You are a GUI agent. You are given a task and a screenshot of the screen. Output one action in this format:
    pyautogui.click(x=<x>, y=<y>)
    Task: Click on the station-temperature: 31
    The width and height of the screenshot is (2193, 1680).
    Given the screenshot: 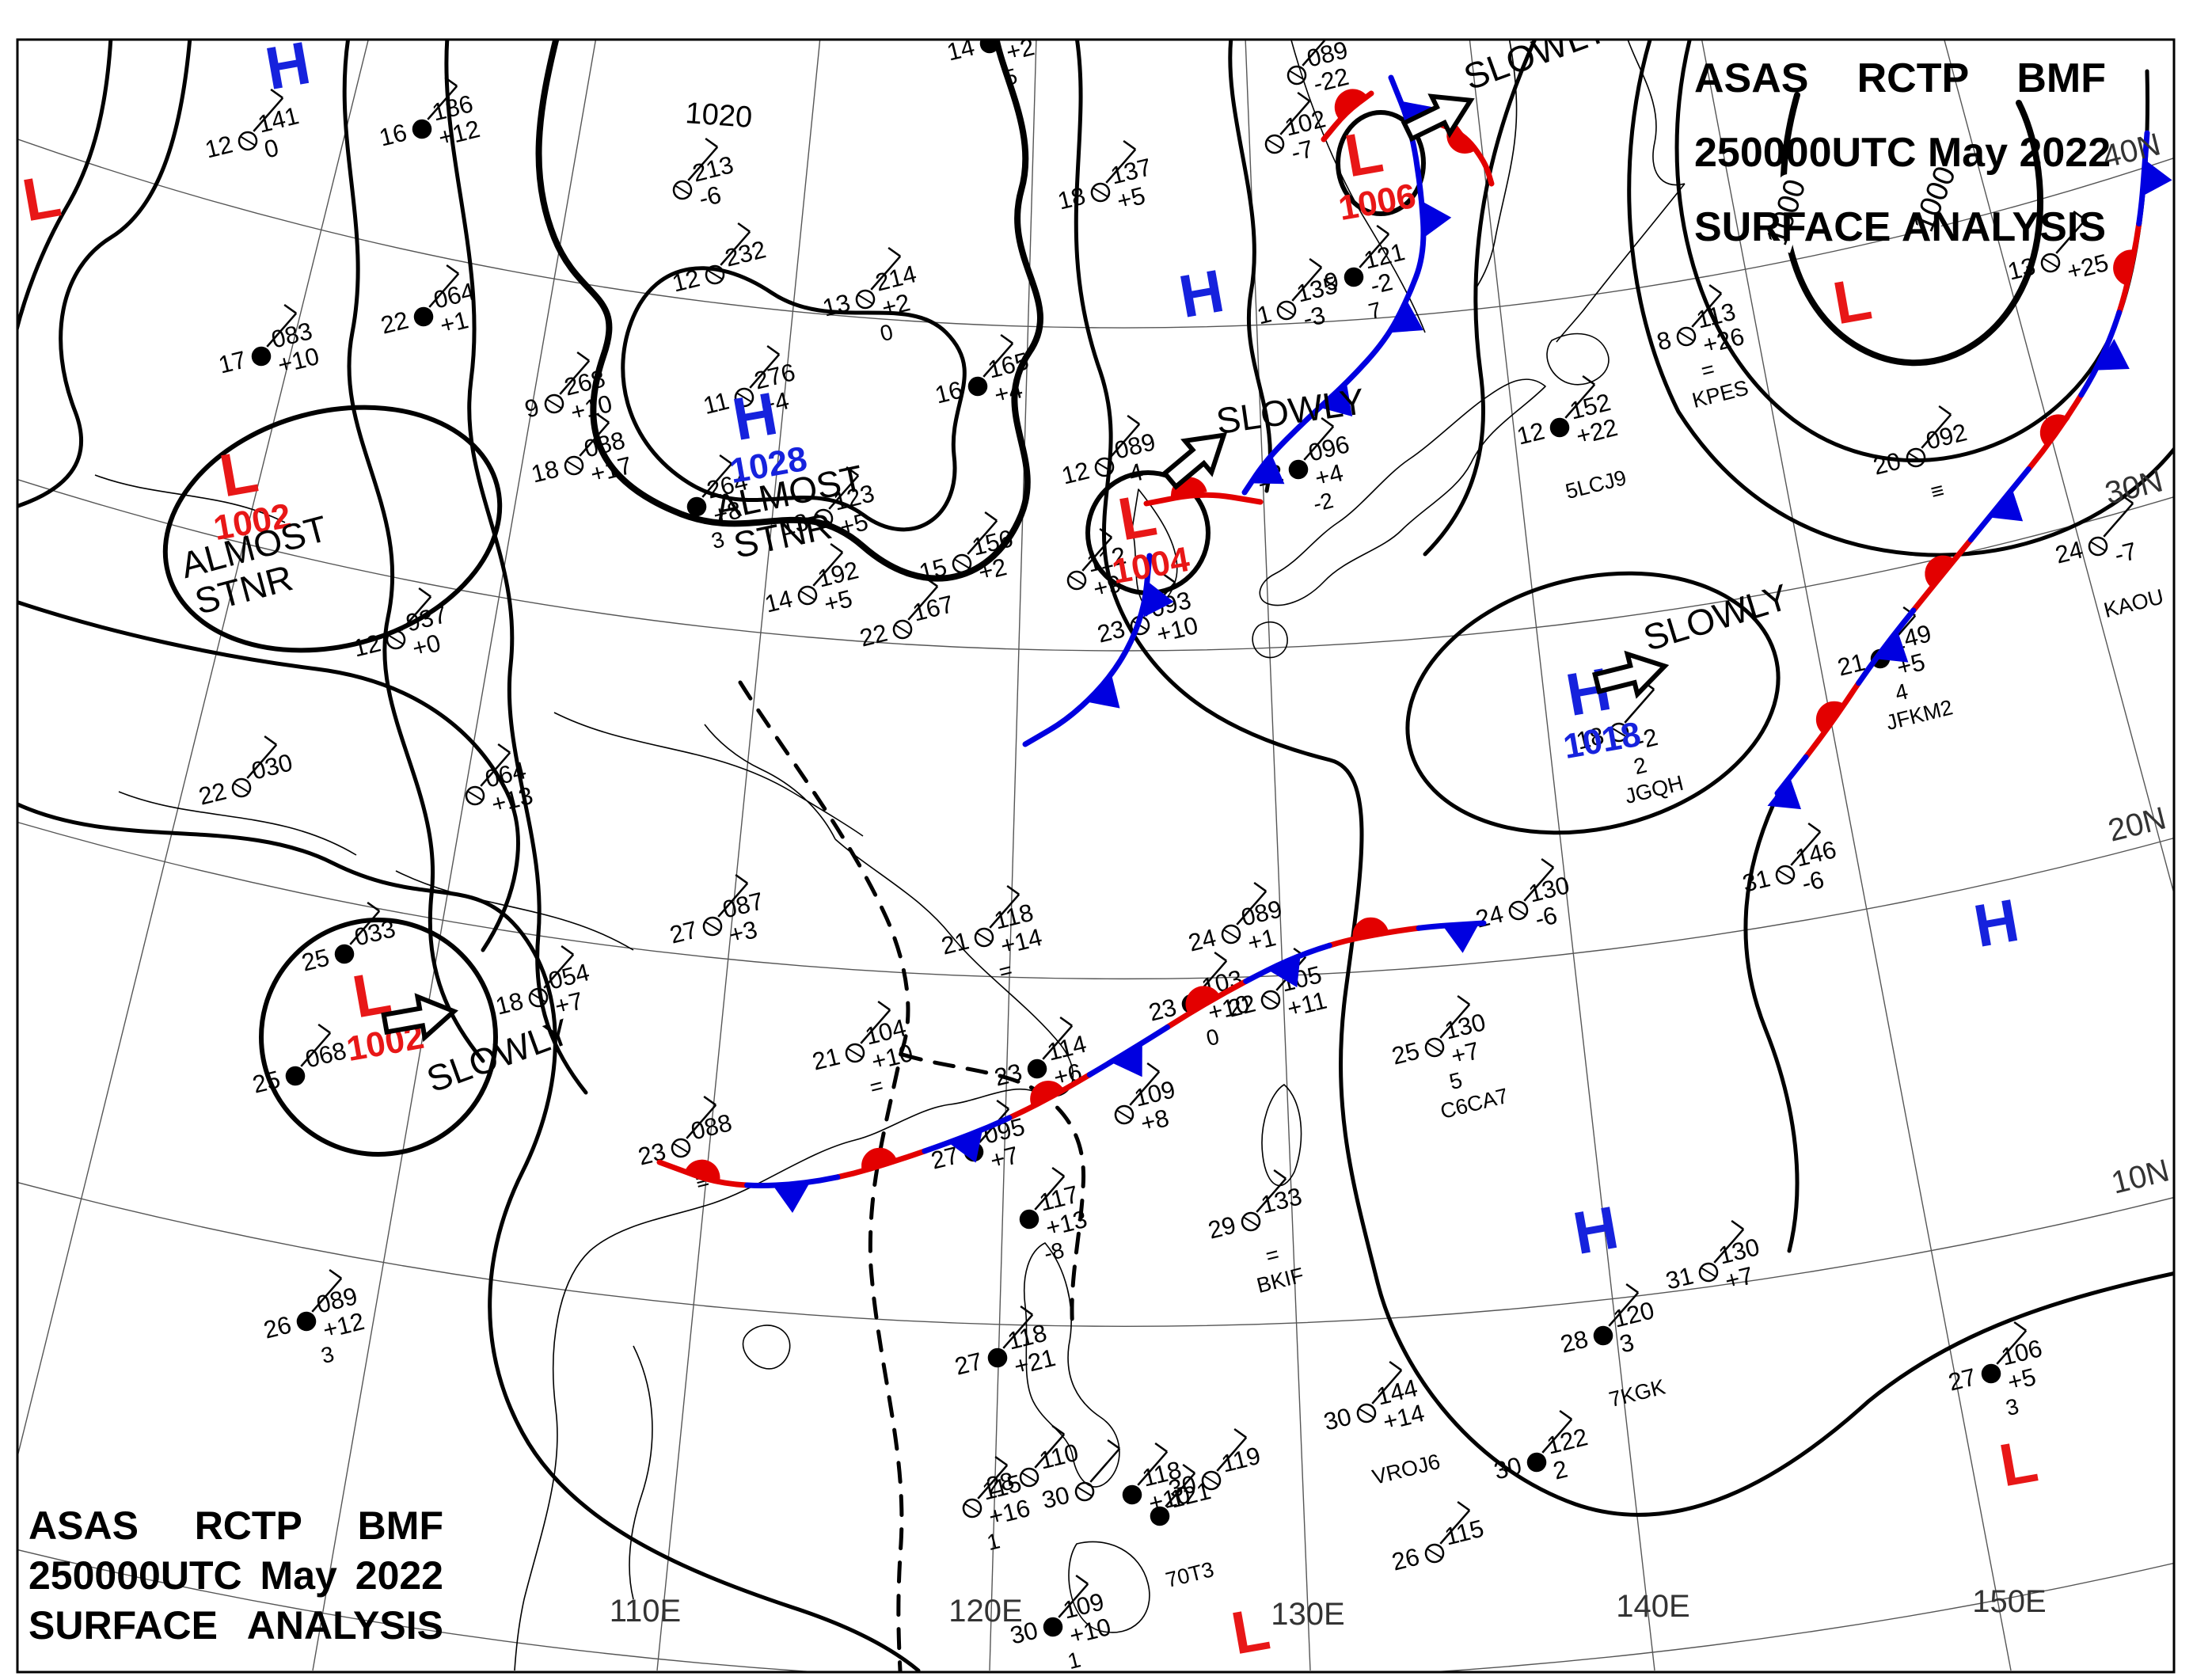 What is the action you would take?
    pyautogui.click(x=1680, y=1277)
    